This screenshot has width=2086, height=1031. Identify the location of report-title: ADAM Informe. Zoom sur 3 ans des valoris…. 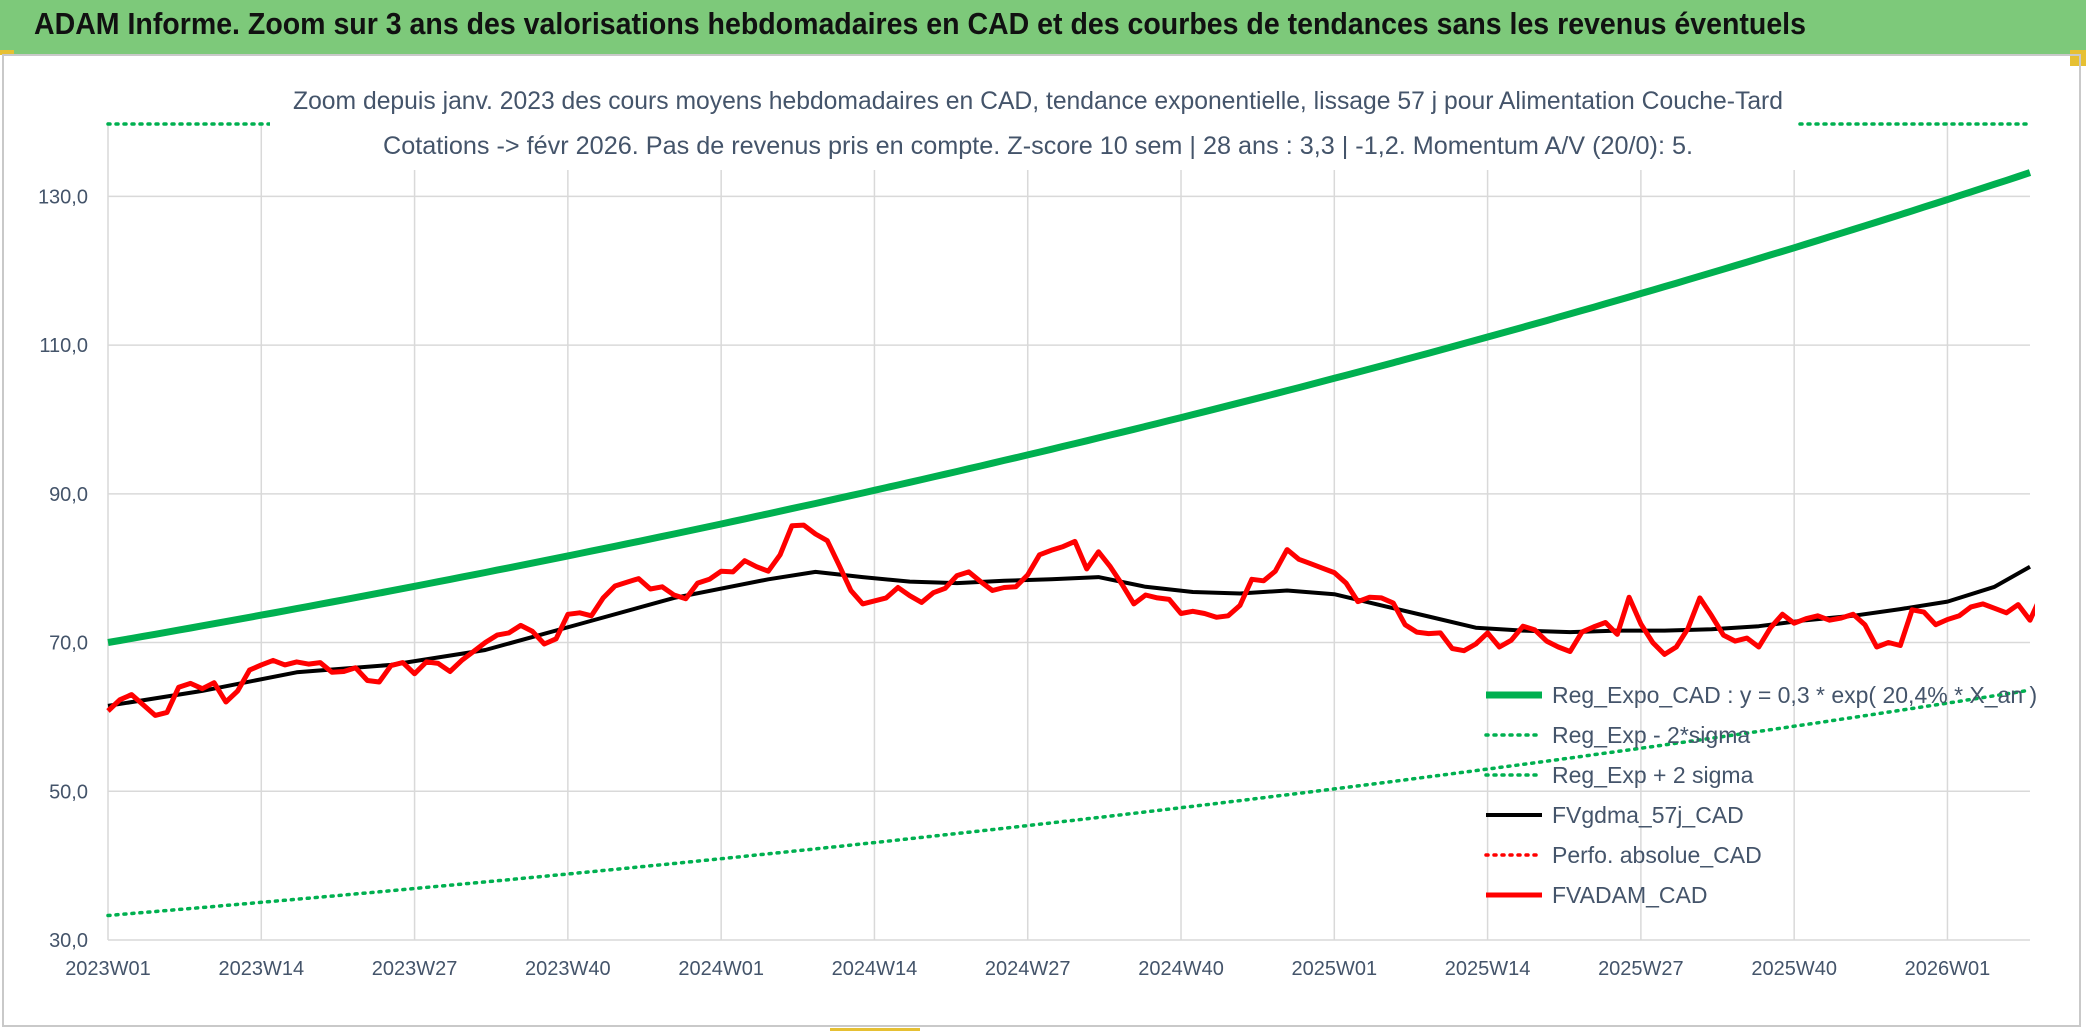
(920, 23).